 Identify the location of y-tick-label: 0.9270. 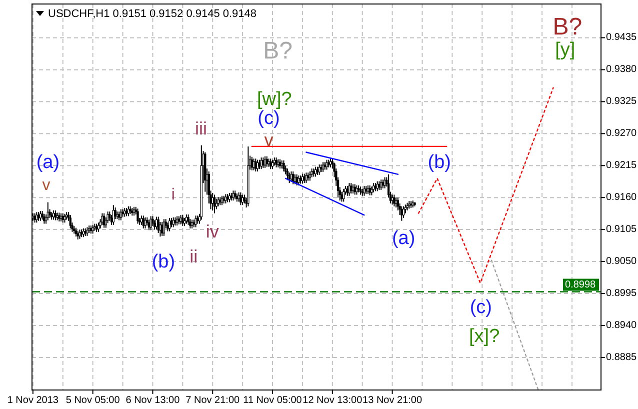
(622, 134).